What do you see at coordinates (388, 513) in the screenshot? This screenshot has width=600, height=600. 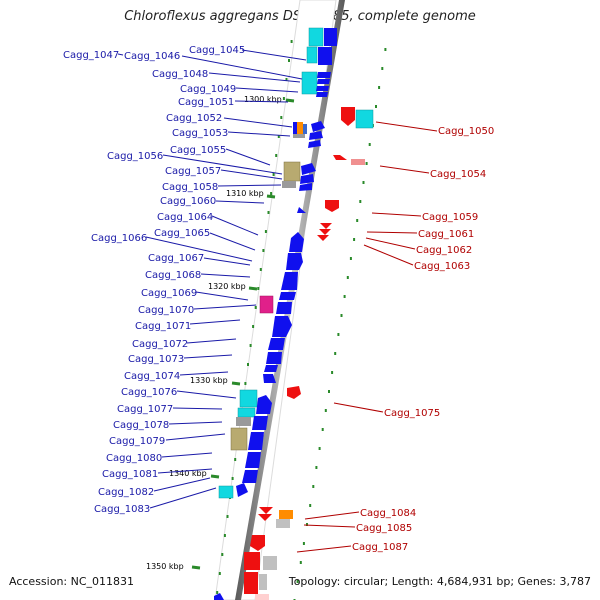 I see `gene-label: Cagg_1084` at bounding box center [388, 513].